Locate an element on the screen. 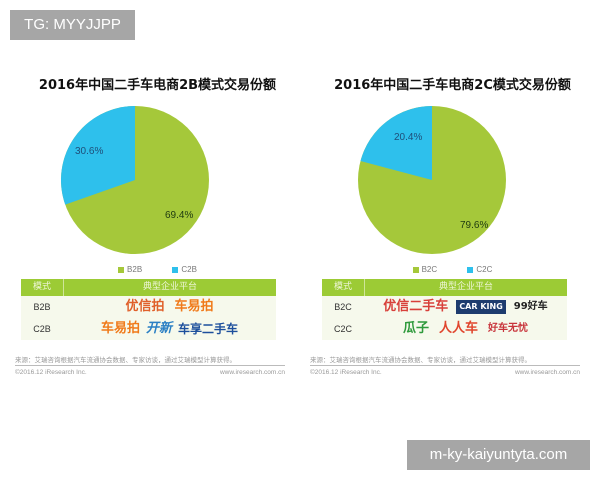 The height and width of the screenshot is (480, 600). table-row: C2C 瓜子 人人车 好车无忧 is located at coordinates (444, 329).